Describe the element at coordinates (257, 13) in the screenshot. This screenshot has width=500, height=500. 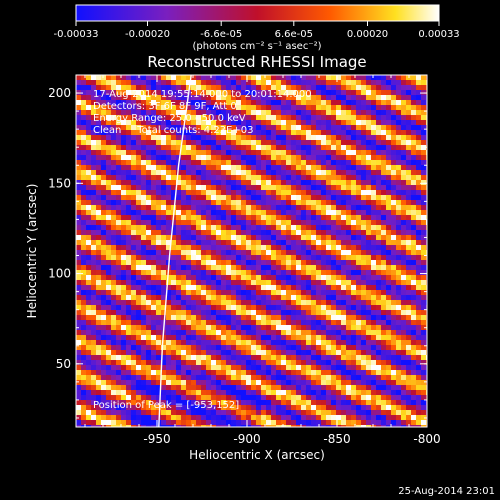
I see `colorbar` at that location.